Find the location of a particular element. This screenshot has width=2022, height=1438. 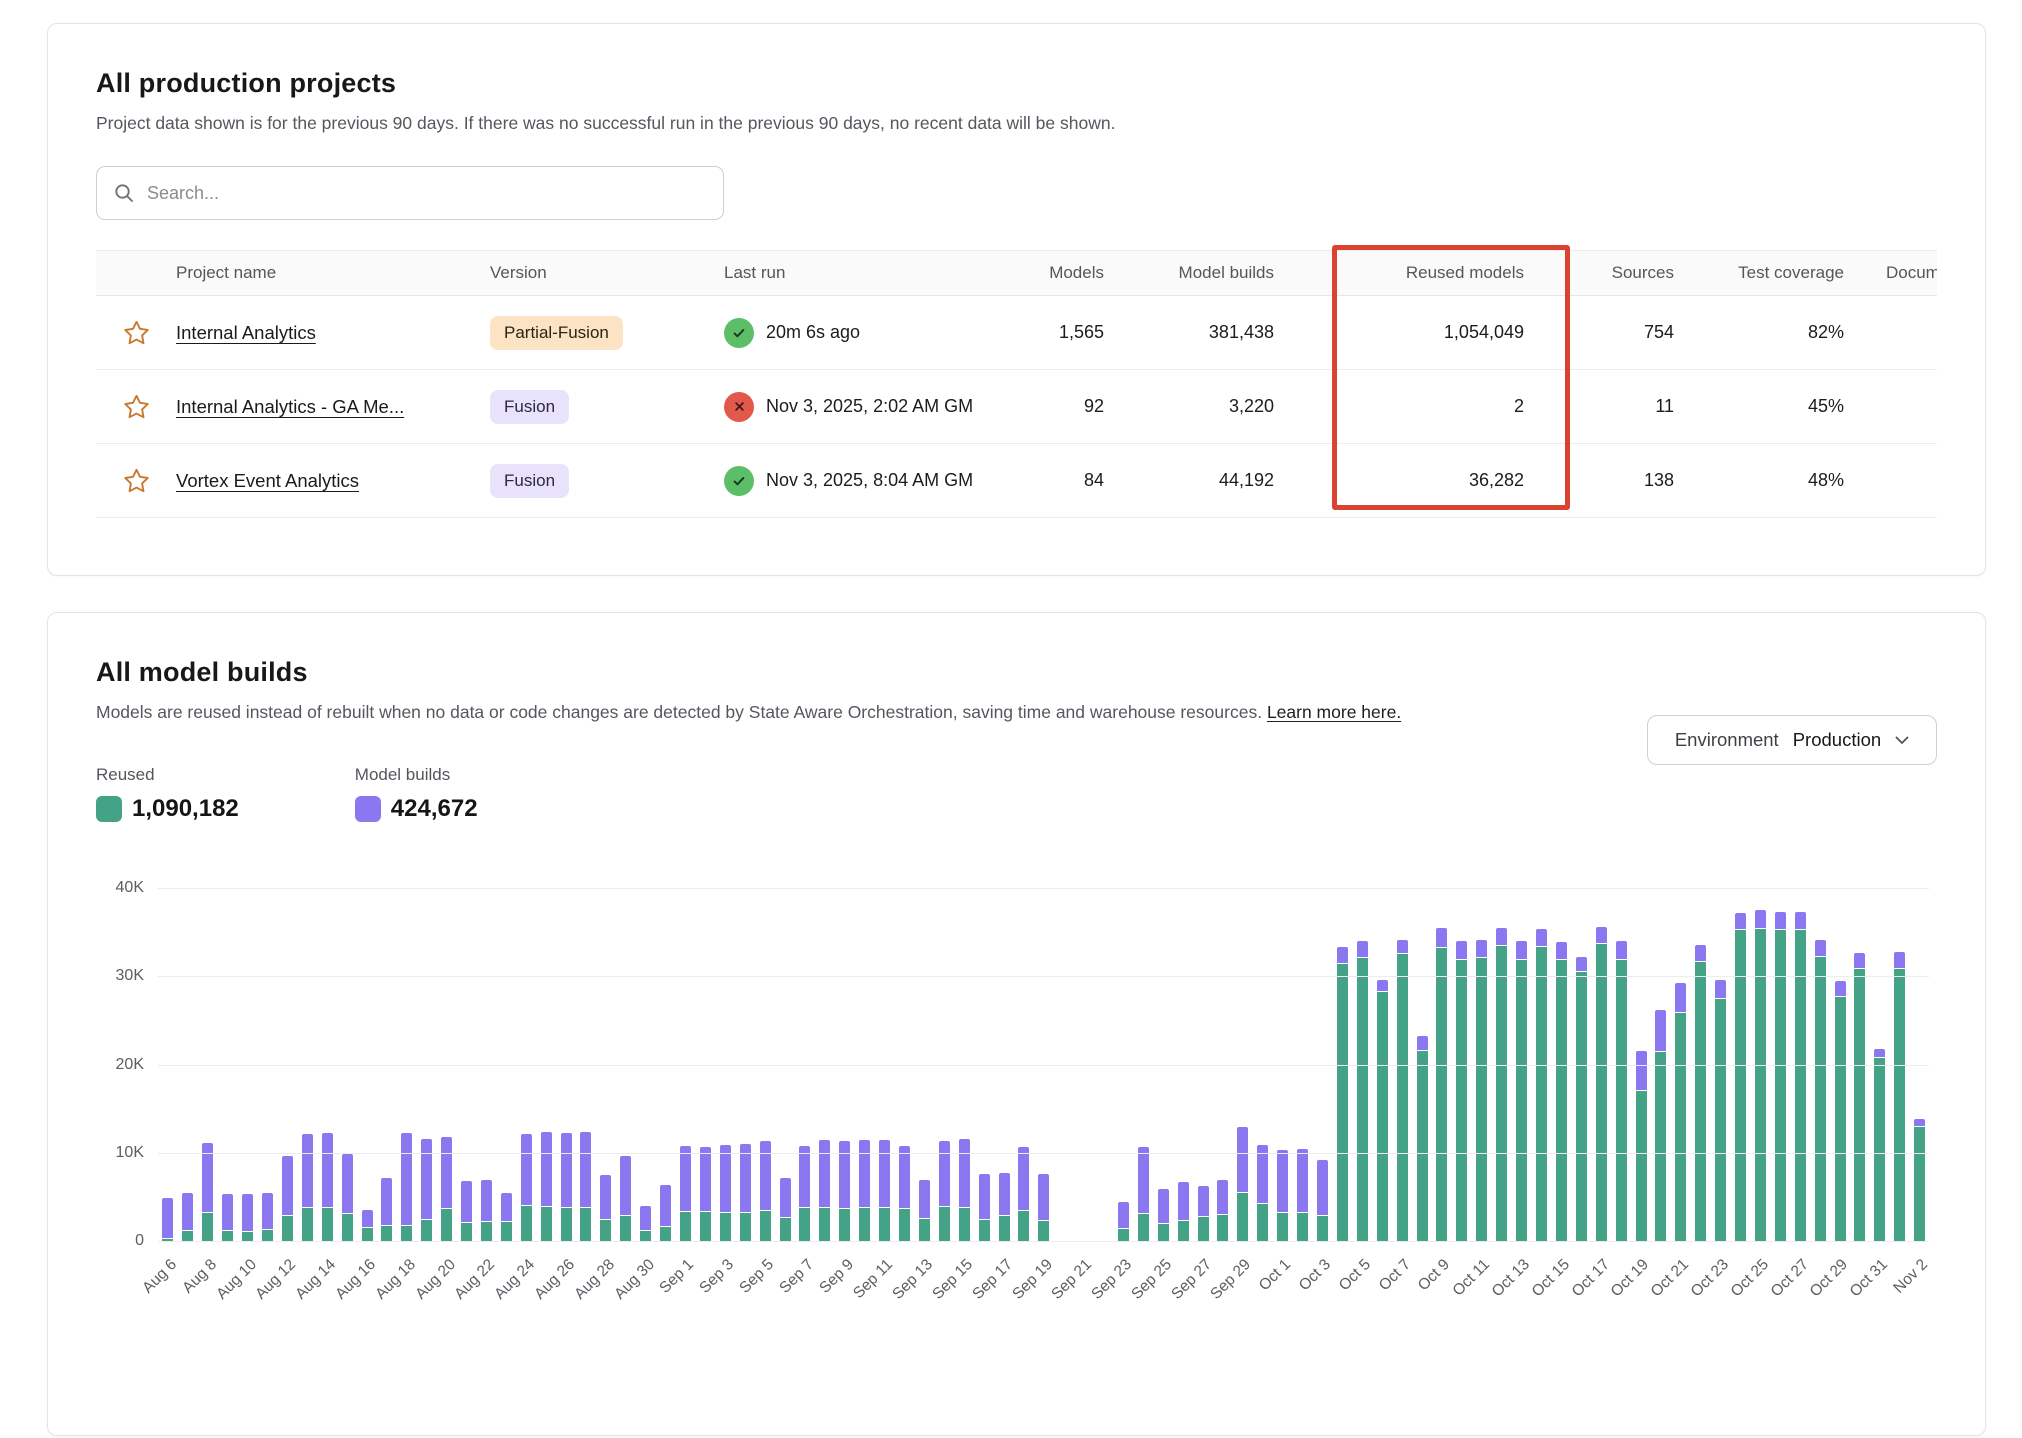

project-name-link: Internal Analytics is located at coordinates (246, 332).